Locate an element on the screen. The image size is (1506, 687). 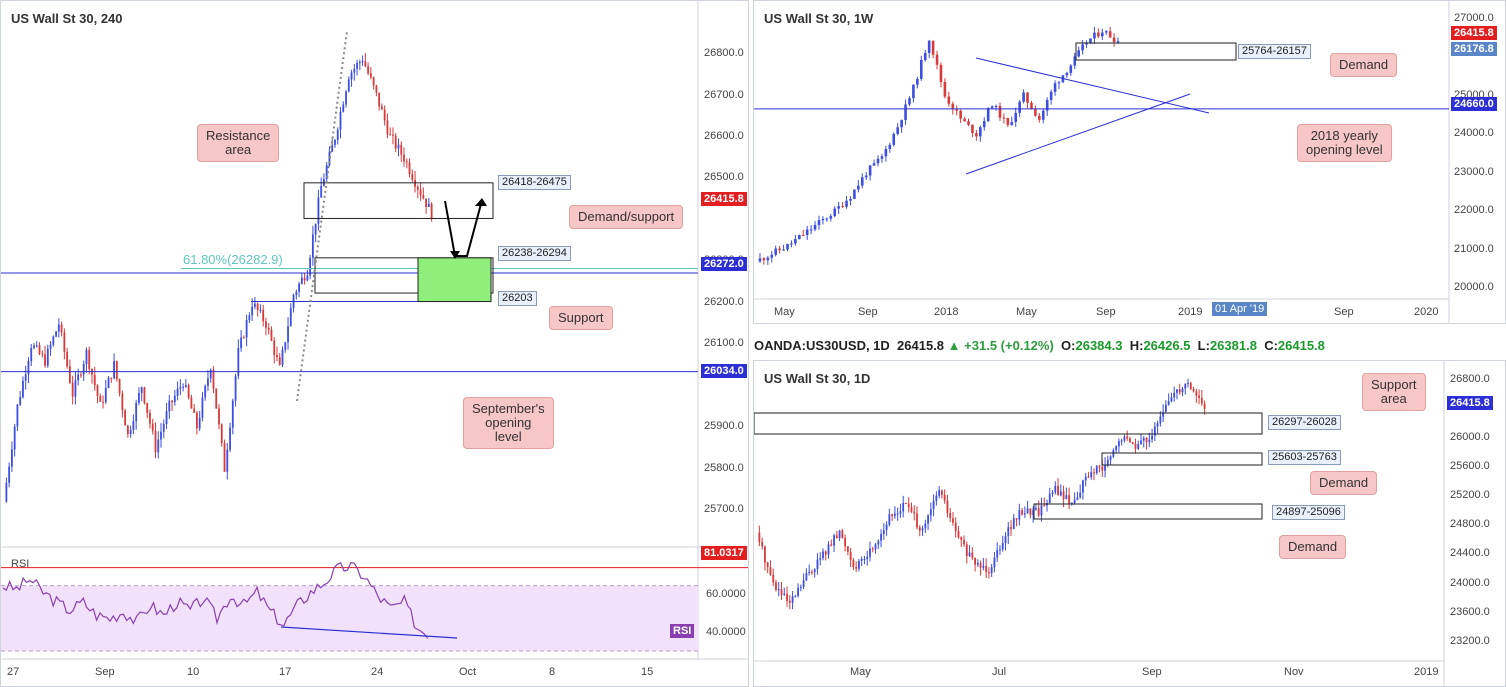
h4-note-sep-line1: September's is located at coordinates (508, 408).